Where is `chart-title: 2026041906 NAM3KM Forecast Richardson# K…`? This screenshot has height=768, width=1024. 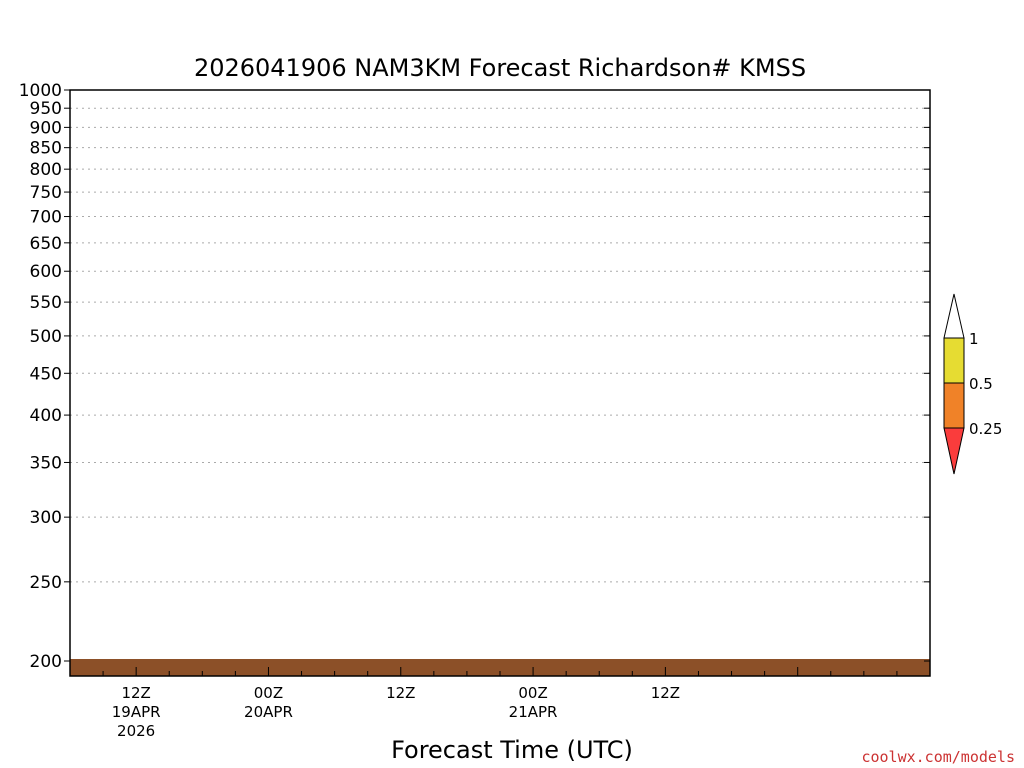 chart-title: 2026041906 NAM3KM Forecast Richardson# K… is located at coordinates (500, 68).